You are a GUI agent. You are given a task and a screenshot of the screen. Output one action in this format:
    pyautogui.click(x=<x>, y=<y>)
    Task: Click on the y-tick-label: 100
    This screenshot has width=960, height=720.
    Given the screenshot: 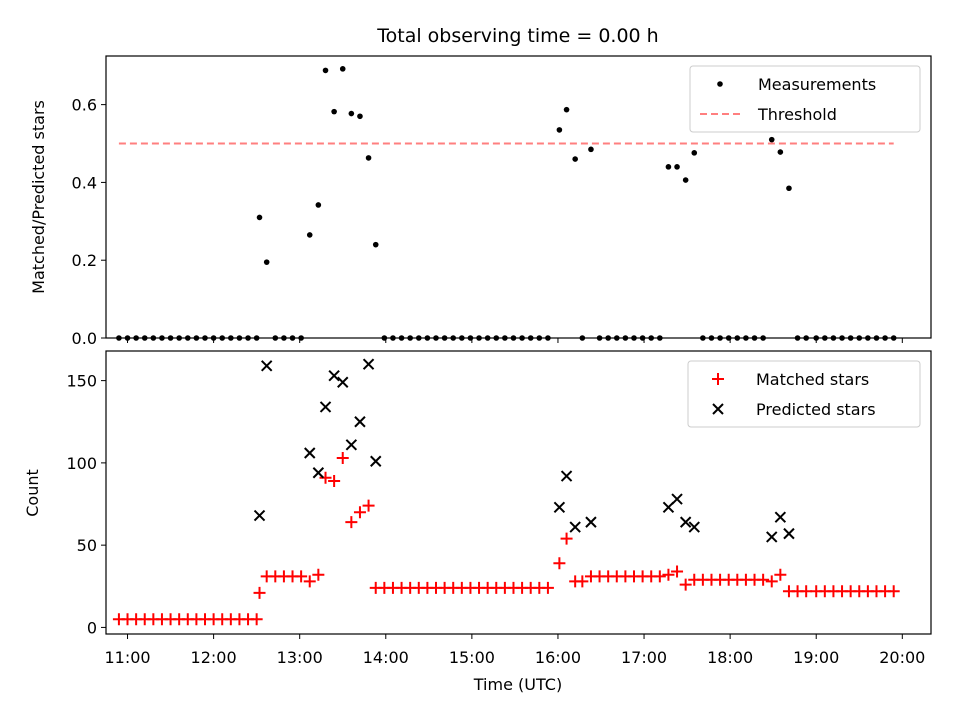 What is the action you would take?
    pyautogui.click(x=81, y=463)
    